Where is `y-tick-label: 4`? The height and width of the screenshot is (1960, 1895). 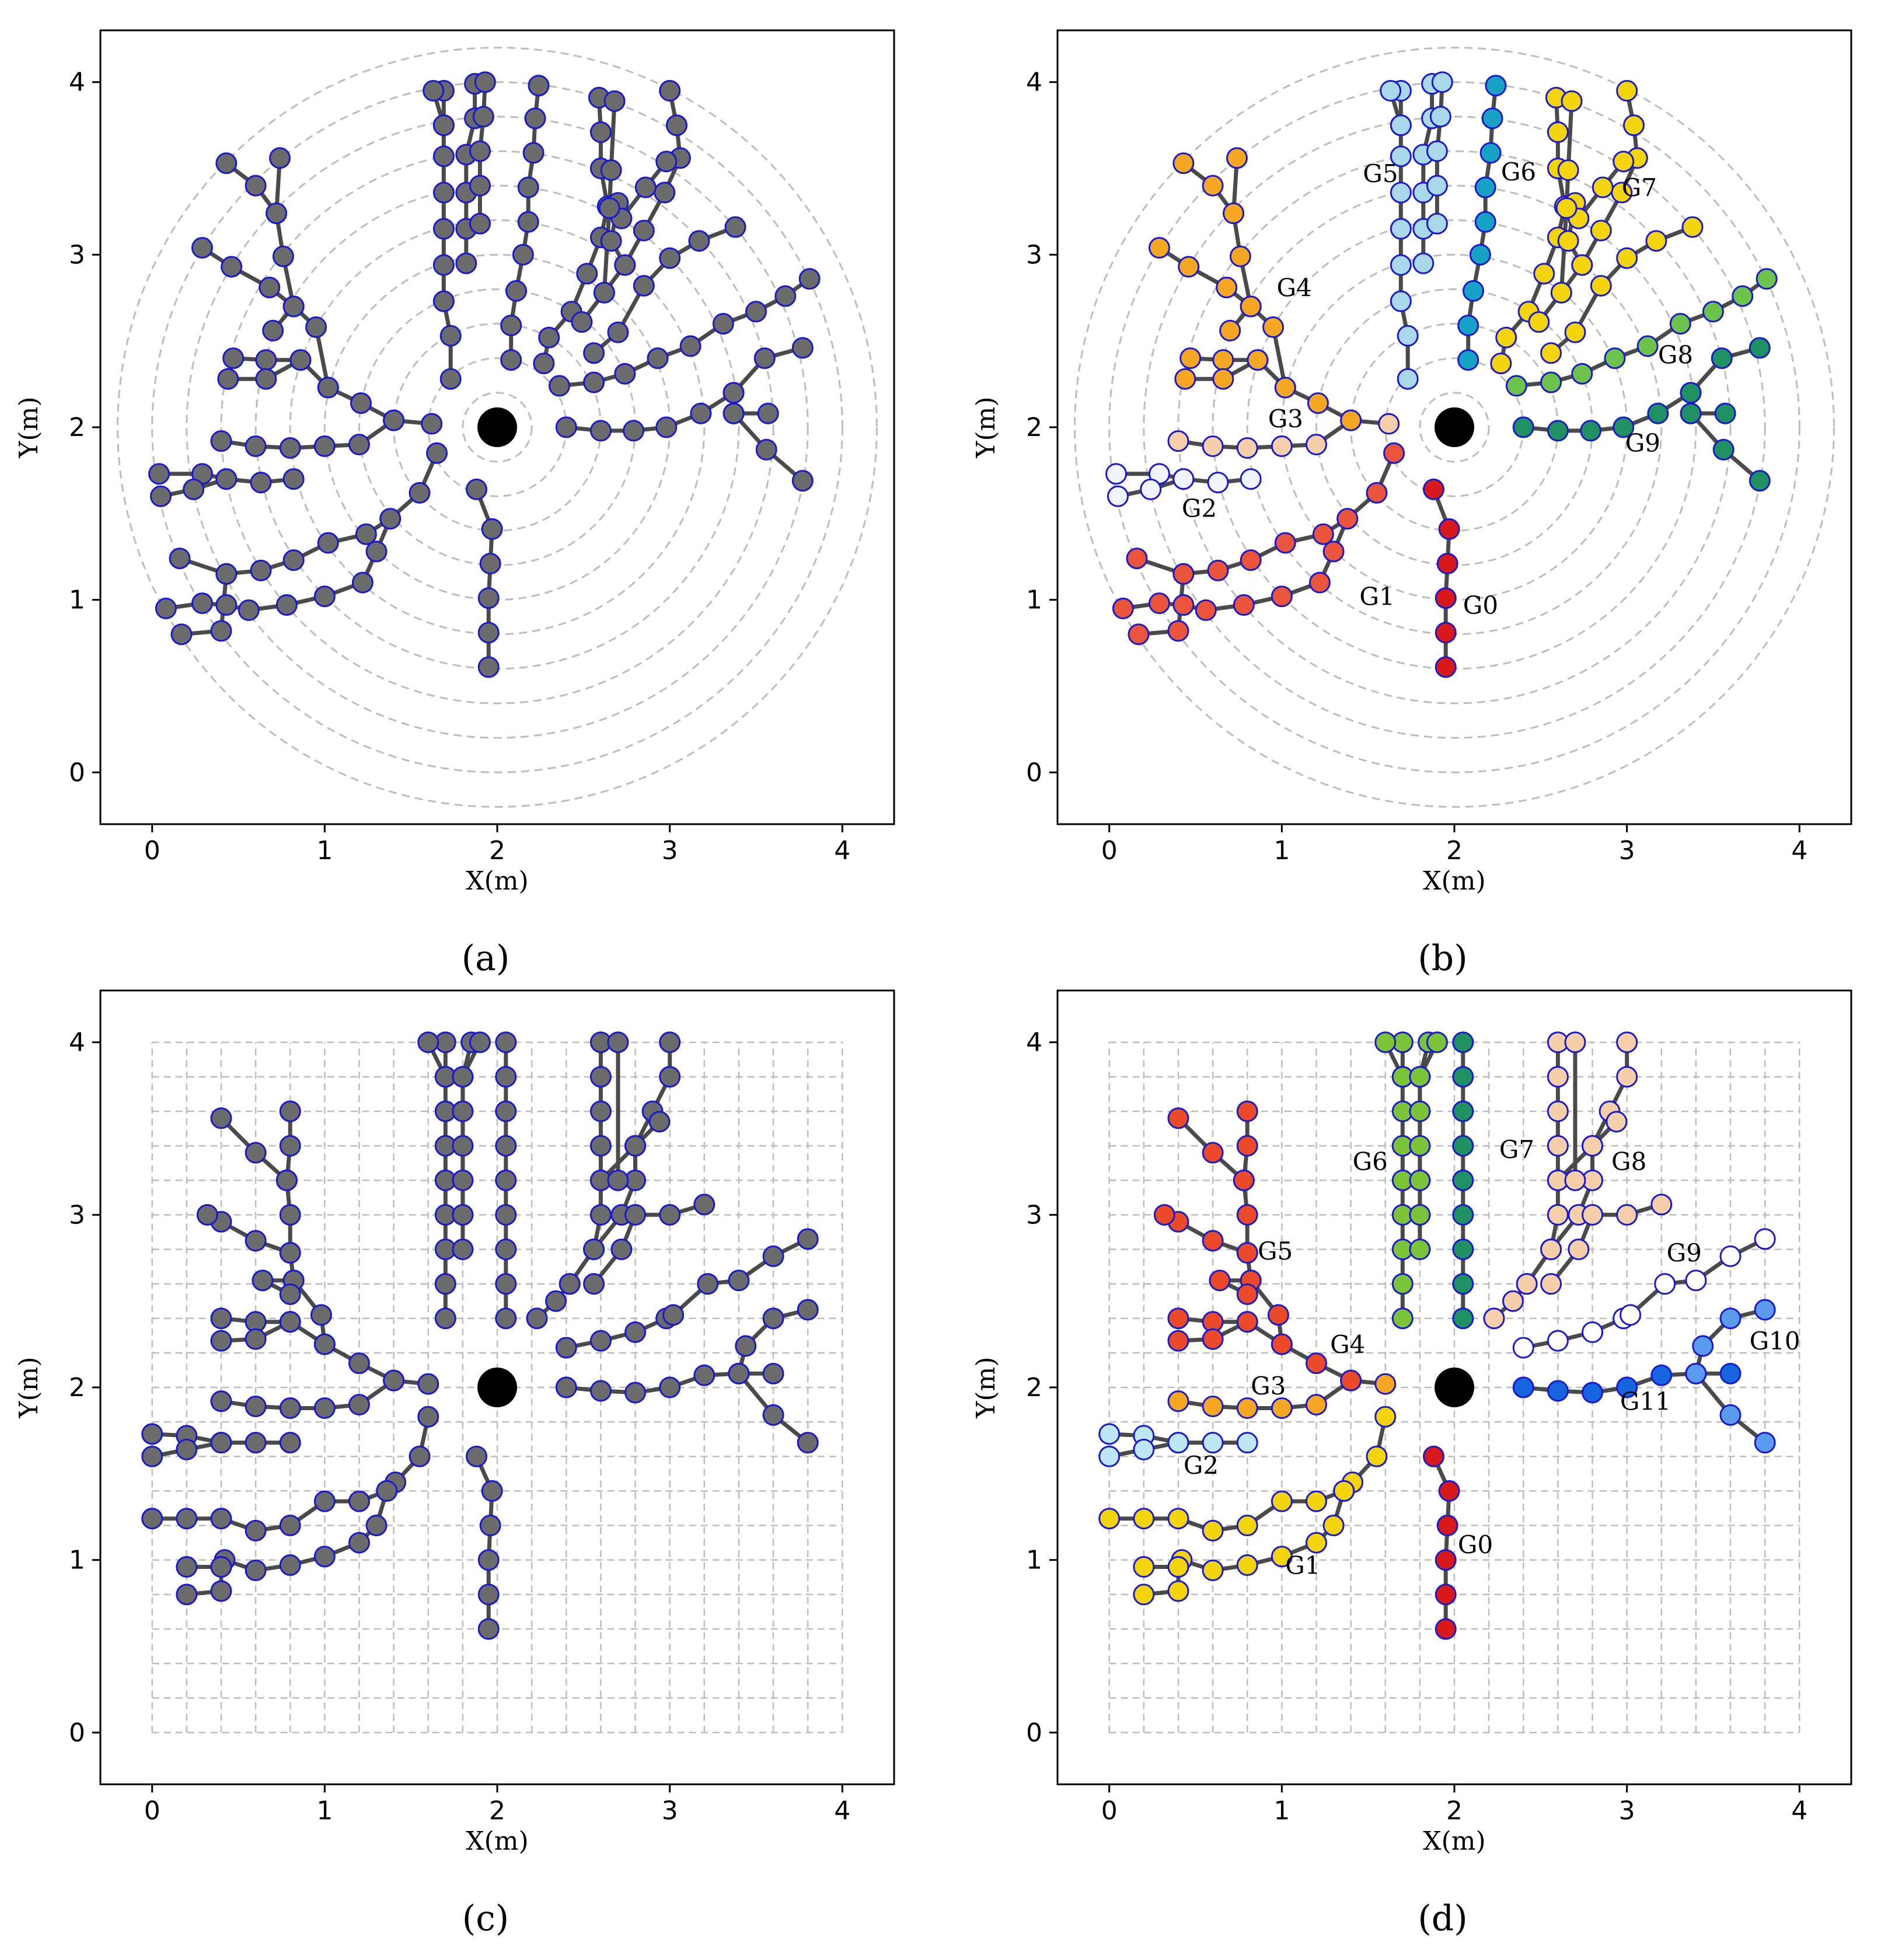 y-tick-label: 4 is located at coordinates (77, 1043).